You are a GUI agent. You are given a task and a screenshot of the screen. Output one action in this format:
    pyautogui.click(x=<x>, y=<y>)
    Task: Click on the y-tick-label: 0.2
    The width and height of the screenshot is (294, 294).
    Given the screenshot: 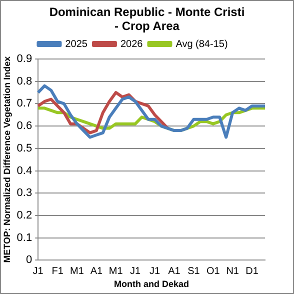 What is the action you would take?
    pyautogui.click(x=24, y=216)
    